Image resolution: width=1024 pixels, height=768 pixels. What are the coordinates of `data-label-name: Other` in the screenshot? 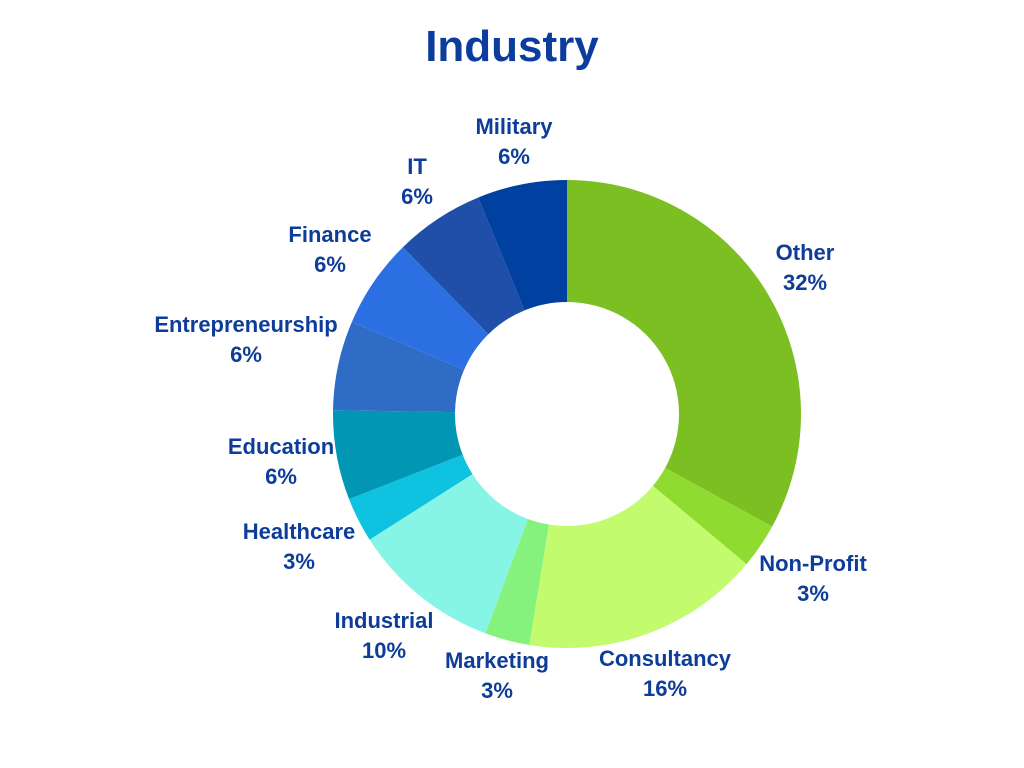 It's located at (805, 252).